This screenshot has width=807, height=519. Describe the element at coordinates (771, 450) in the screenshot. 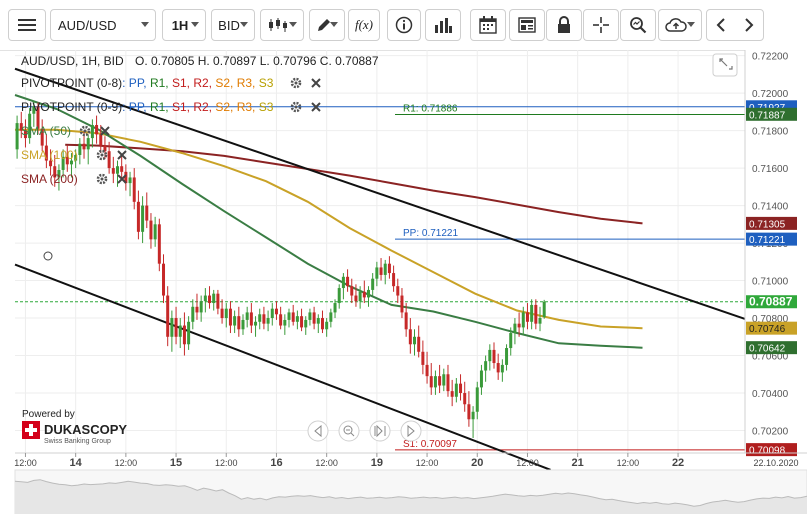

I see `price-badge: 0.70098` at that location.